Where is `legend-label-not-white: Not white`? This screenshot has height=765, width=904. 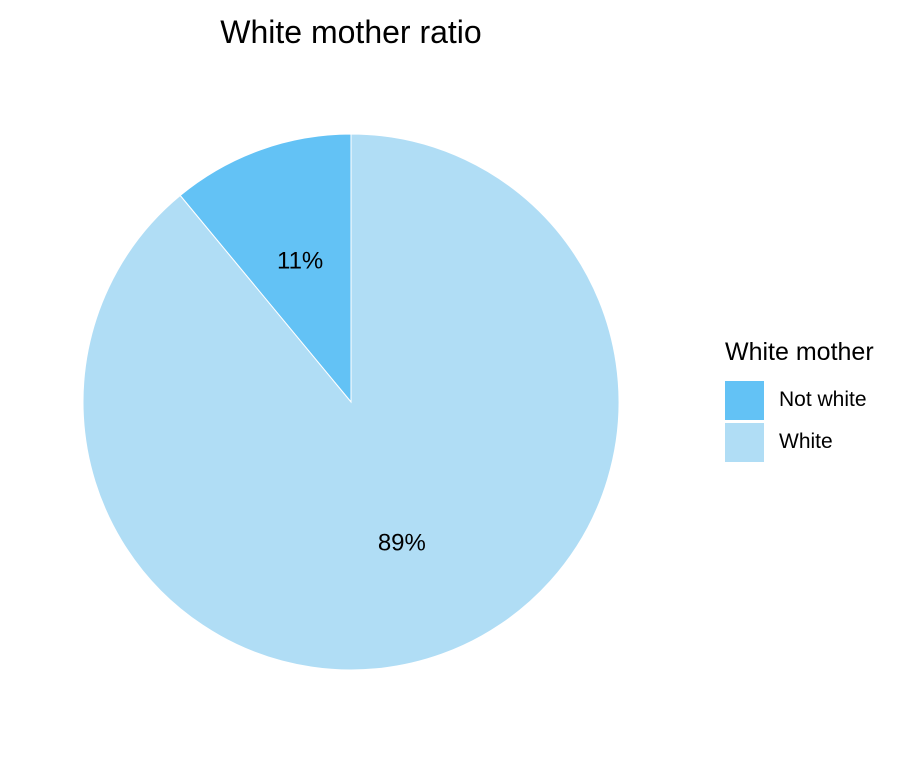
legend-label-not-white: Not white is located at coordinates (823, 399).